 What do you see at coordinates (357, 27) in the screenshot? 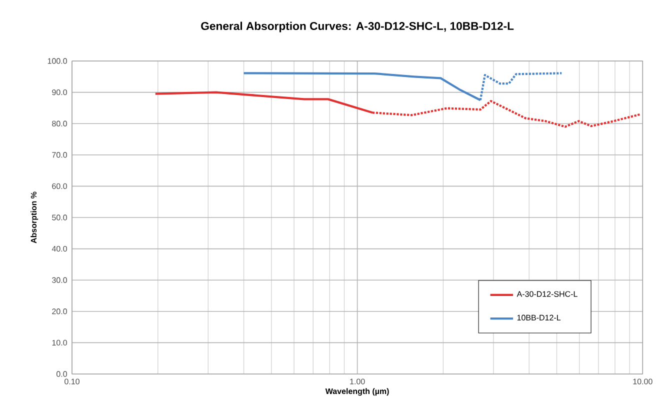
I see `chart-title: General Absorption Curves: A-30-D12-SHC-L, 10BB-D12-L` at bounding box center [357, 27].